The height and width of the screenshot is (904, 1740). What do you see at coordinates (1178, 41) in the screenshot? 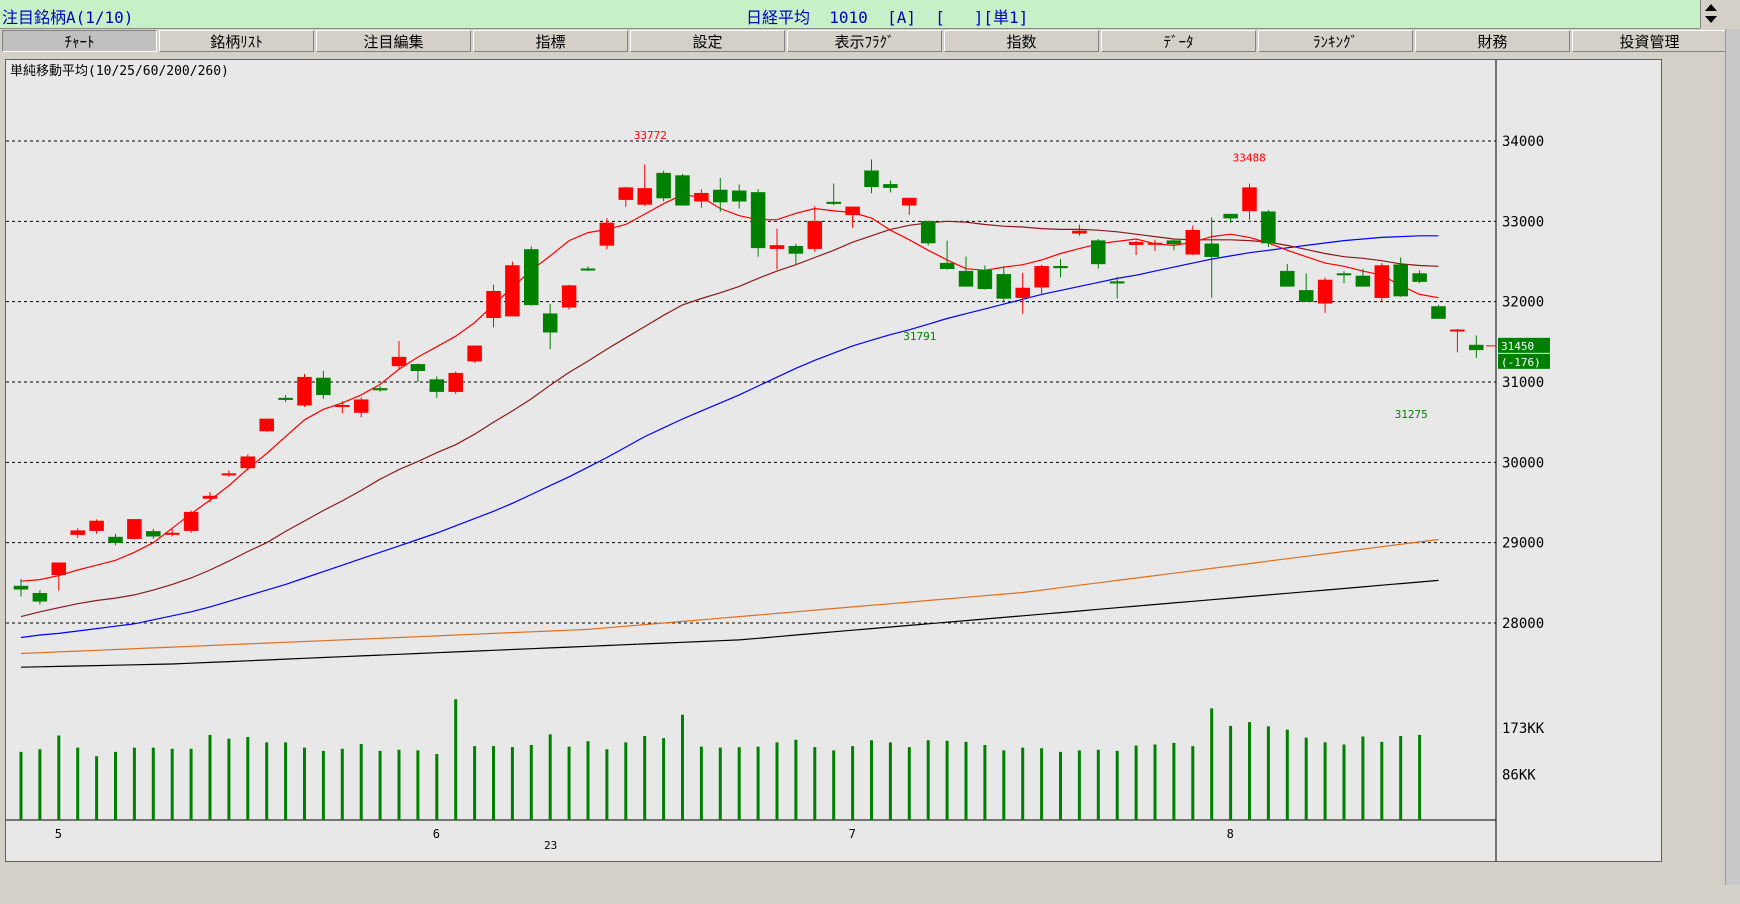
I see `tab-7: ﾃﾞｰﾀ` at bounding box center [1178, 41].